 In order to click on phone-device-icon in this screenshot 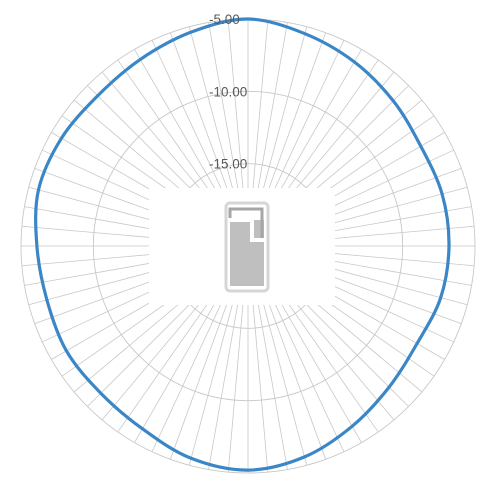, I will do `click(247, 247)`.